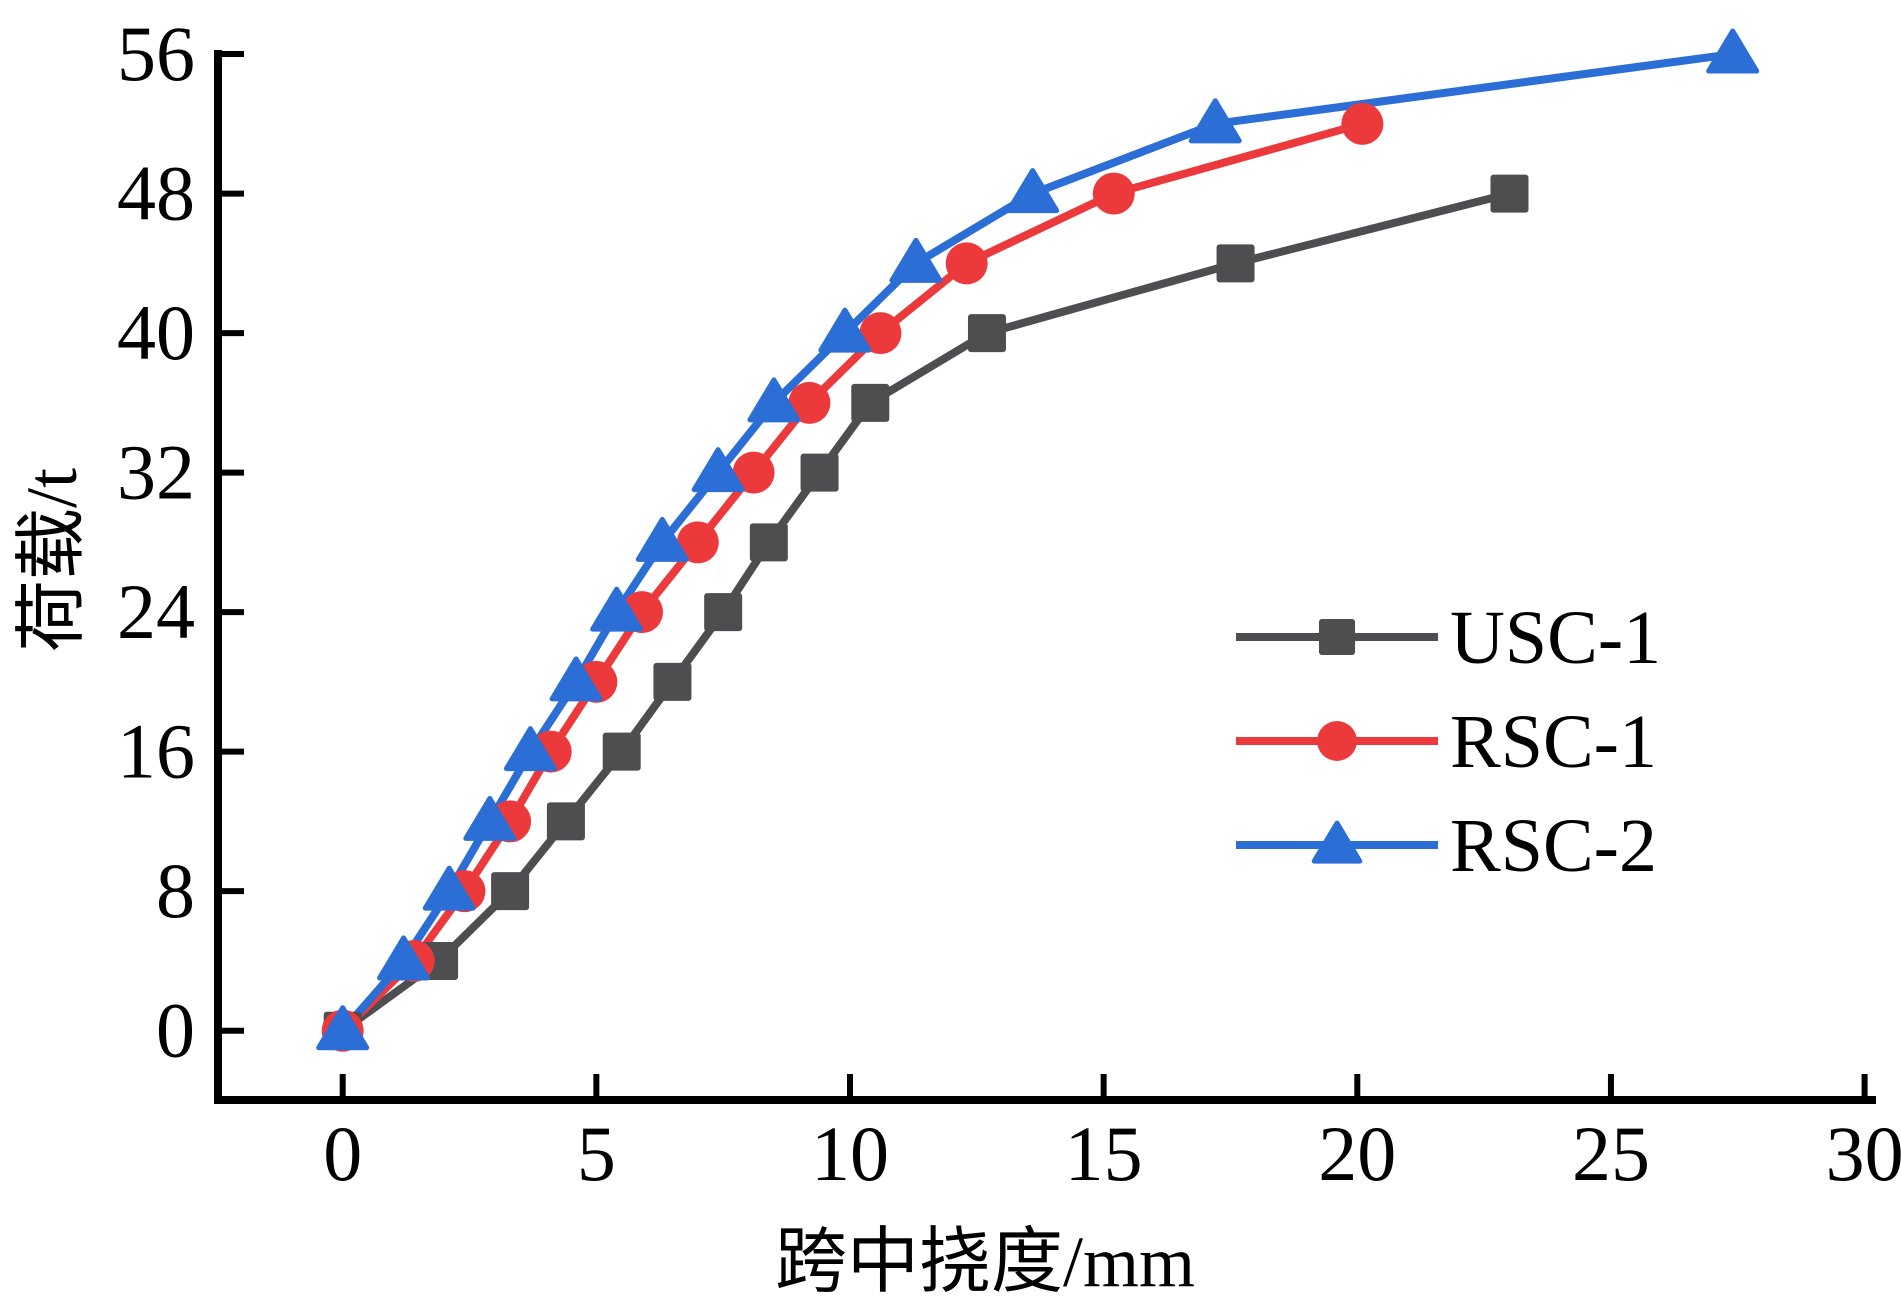 This screenshot has height=1306, width=1901. I want to click on y-tick-label-0: 0, so click(175, 1030).